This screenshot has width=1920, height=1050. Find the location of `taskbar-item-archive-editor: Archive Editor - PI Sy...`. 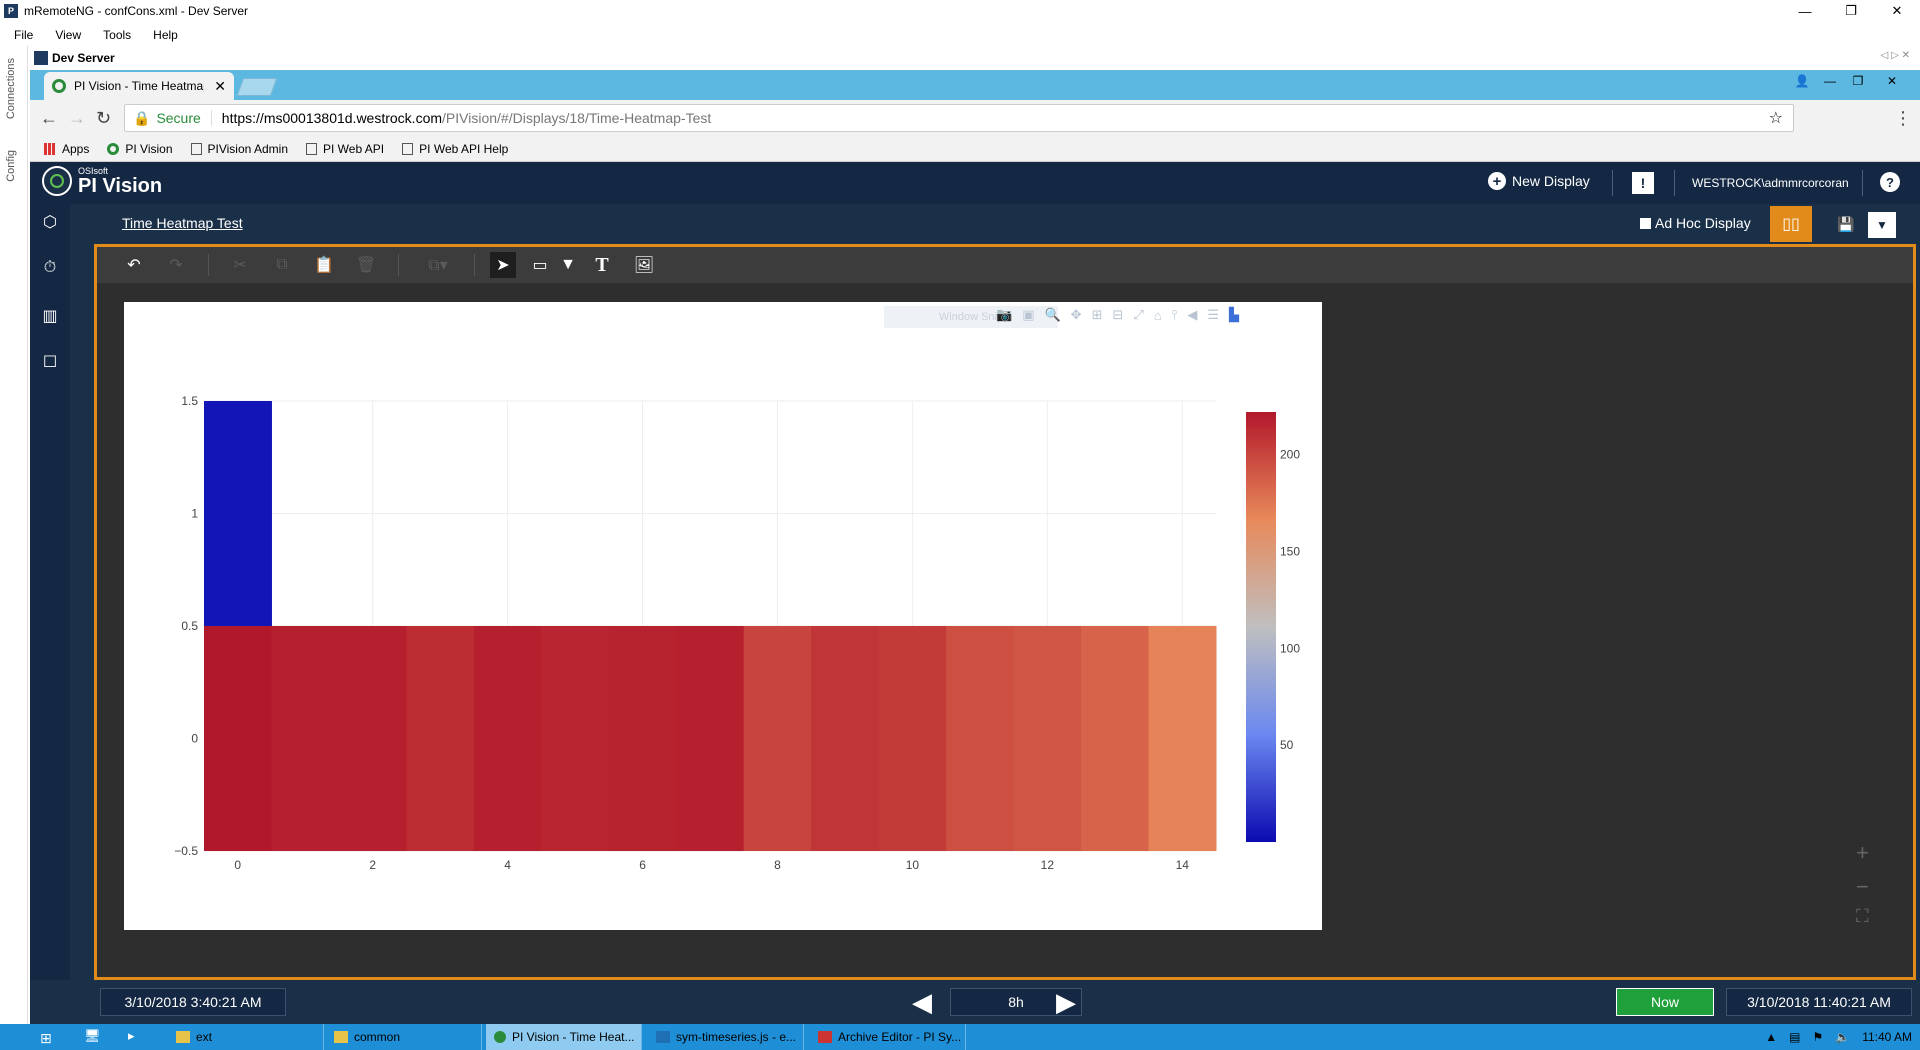

taskbar-item-archive-editor: Archive Editor - PI Sy... is located at coordinates (888, 1037).